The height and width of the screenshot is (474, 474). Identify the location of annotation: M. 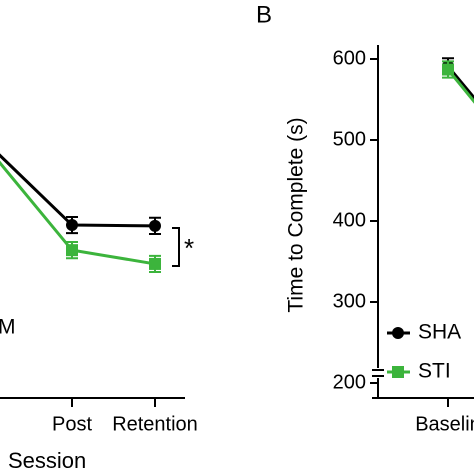
(8, 327).